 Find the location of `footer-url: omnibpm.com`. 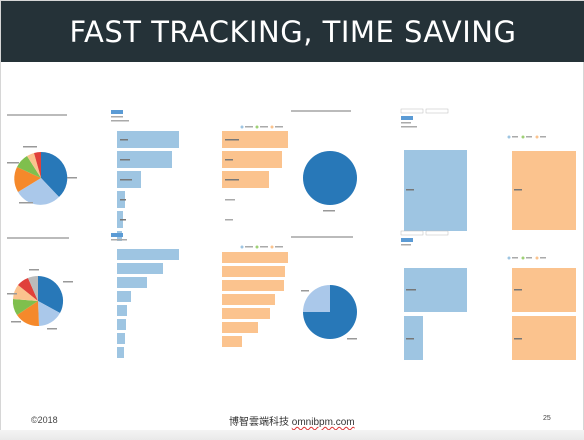

footer-url: omnibpm.com is located at coordinates (323, 422).